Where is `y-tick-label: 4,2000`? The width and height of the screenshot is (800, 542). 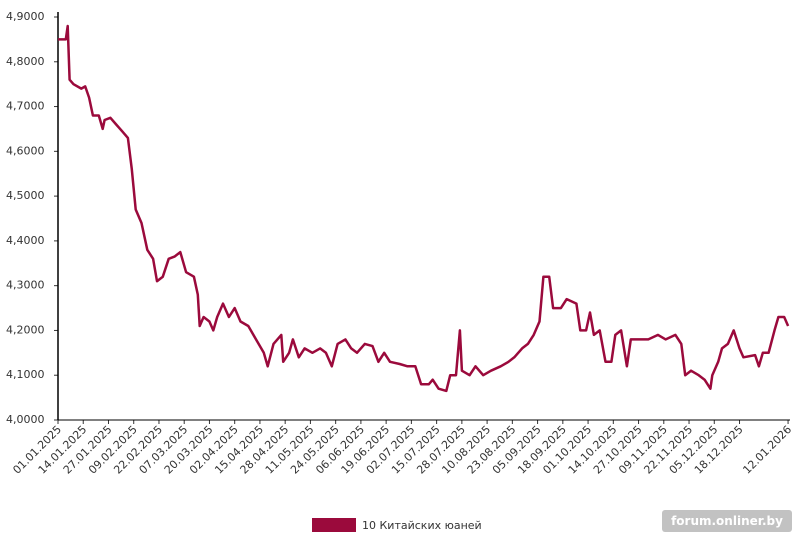 y-tick-label: 4,2000 is located at coordinates (25, 329).